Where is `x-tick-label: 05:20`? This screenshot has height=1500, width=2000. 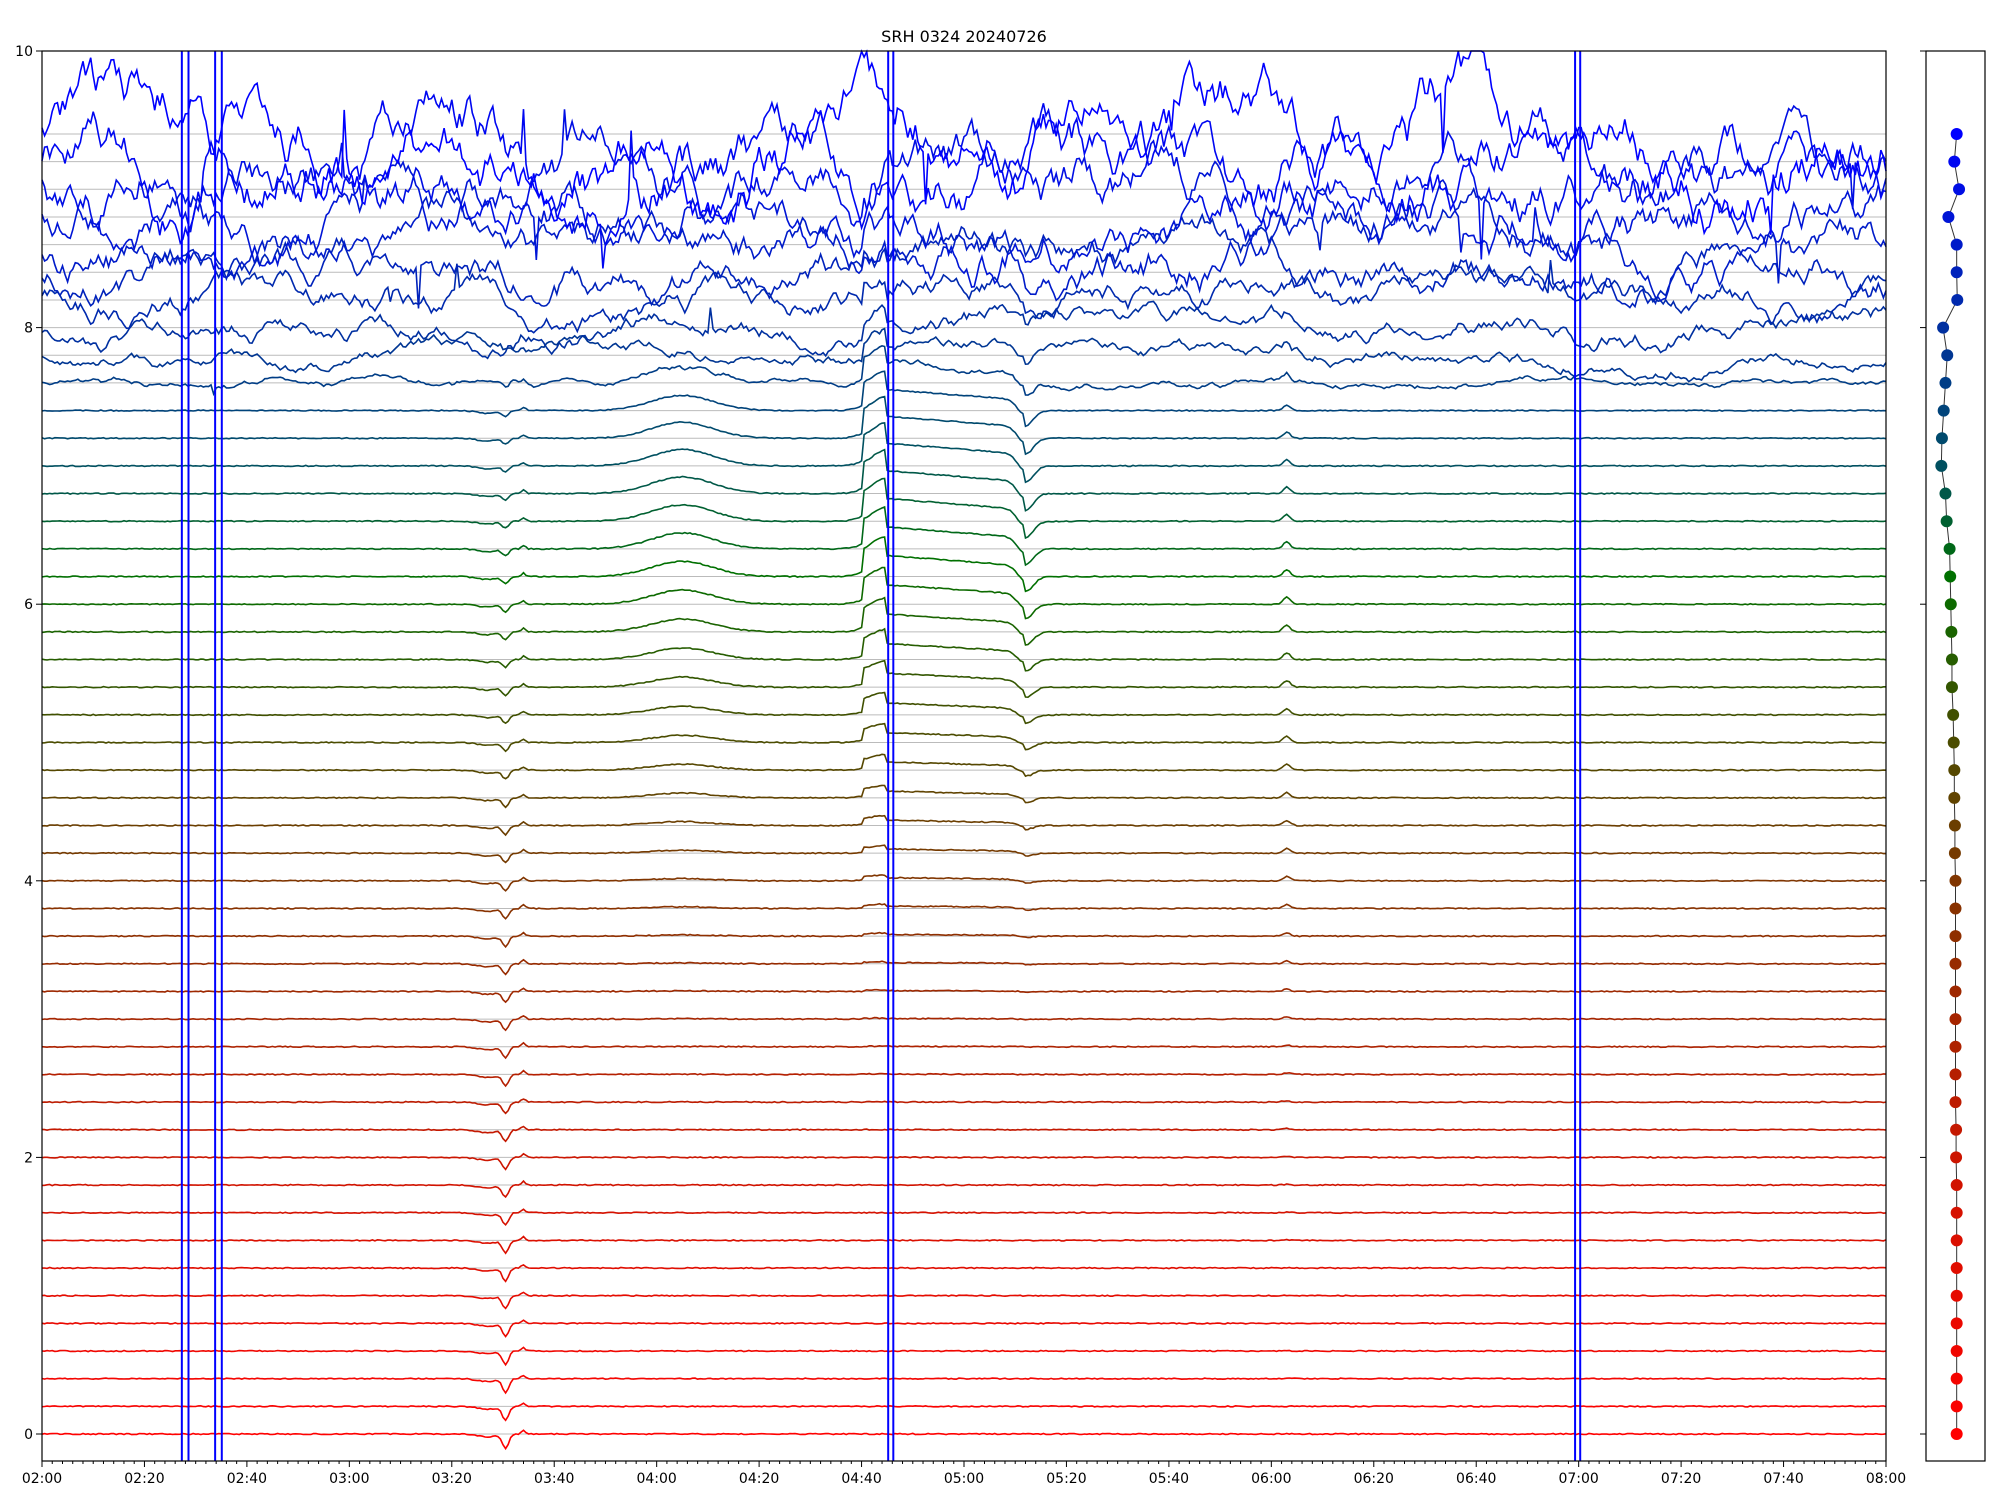
x-tick-label: 05:20 is located at coordinates (1066, 1479).